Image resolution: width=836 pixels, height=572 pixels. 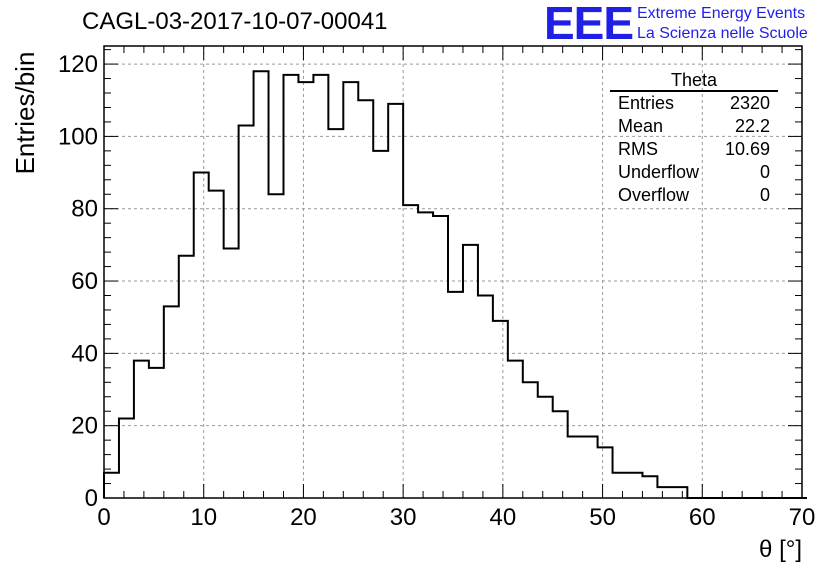 I want to click on stats-value: 22.2, so click(x=752, y=126).